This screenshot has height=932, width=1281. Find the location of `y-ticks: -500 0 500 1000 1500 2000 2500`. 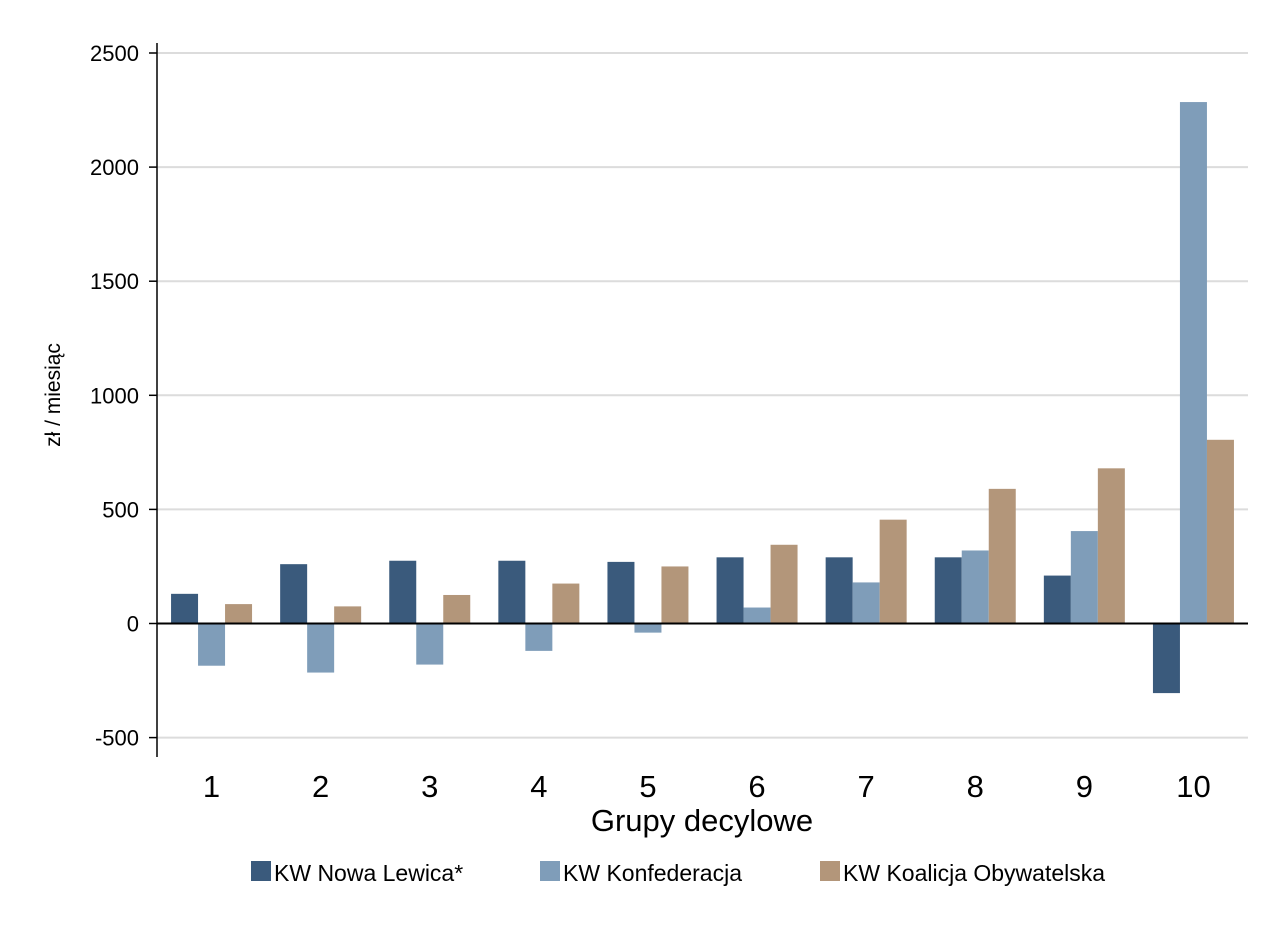

y-ticks: -500 0 500 1000 1500 2000 2500 is located at coordinates (123, 396).